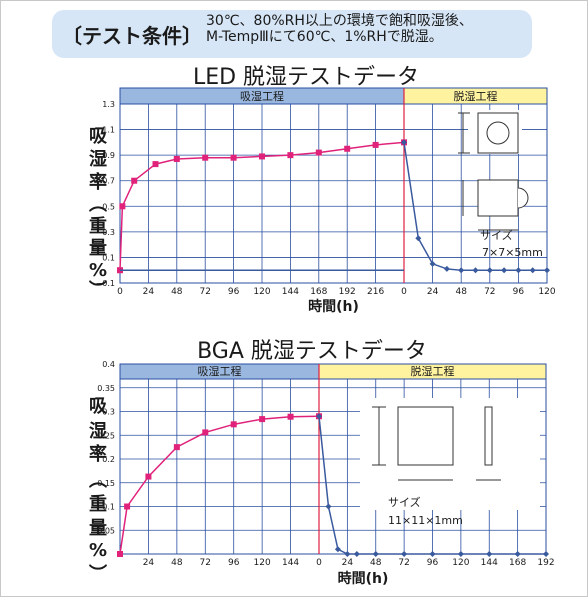  Describe the element at coordinates (425, 520) in the screenshot. I see `bga-size-value: 11×11×1mm` at that location.